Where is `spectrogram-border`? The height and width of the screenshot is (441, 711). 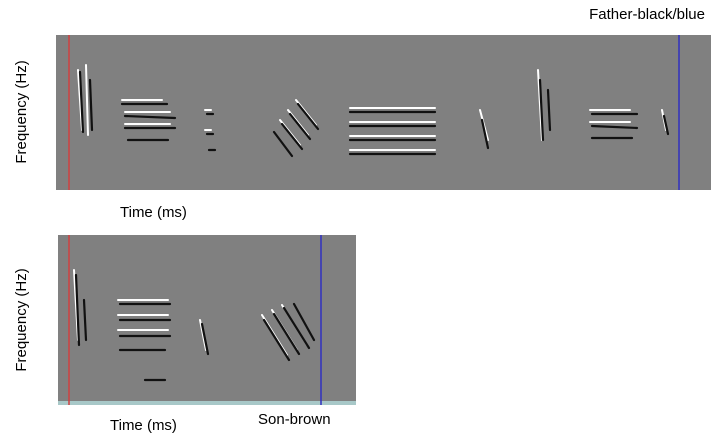
spectrogram-border is located at coordinates (207, 403).